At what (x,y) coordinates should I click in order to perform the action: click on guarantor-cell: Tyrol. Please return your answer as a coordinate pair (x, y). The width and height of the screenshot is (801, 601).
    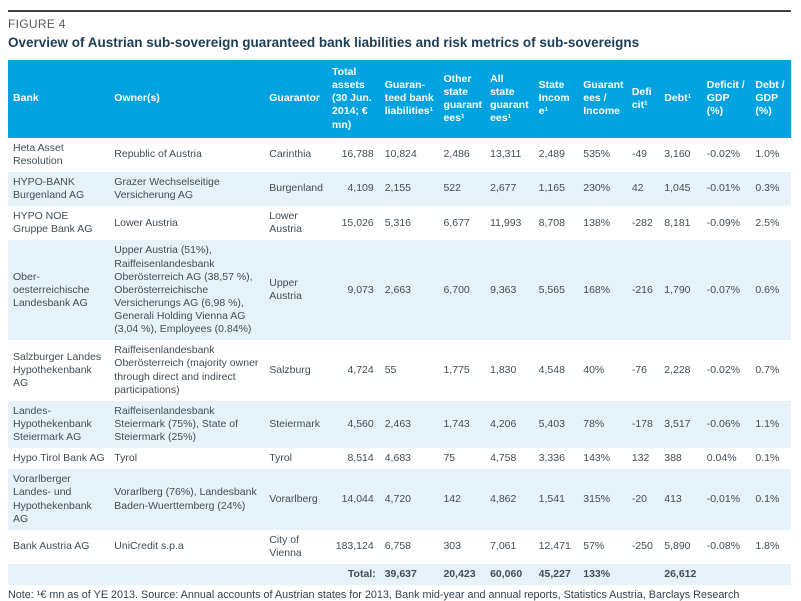
    Looking at the image, I should click on (281, 458).